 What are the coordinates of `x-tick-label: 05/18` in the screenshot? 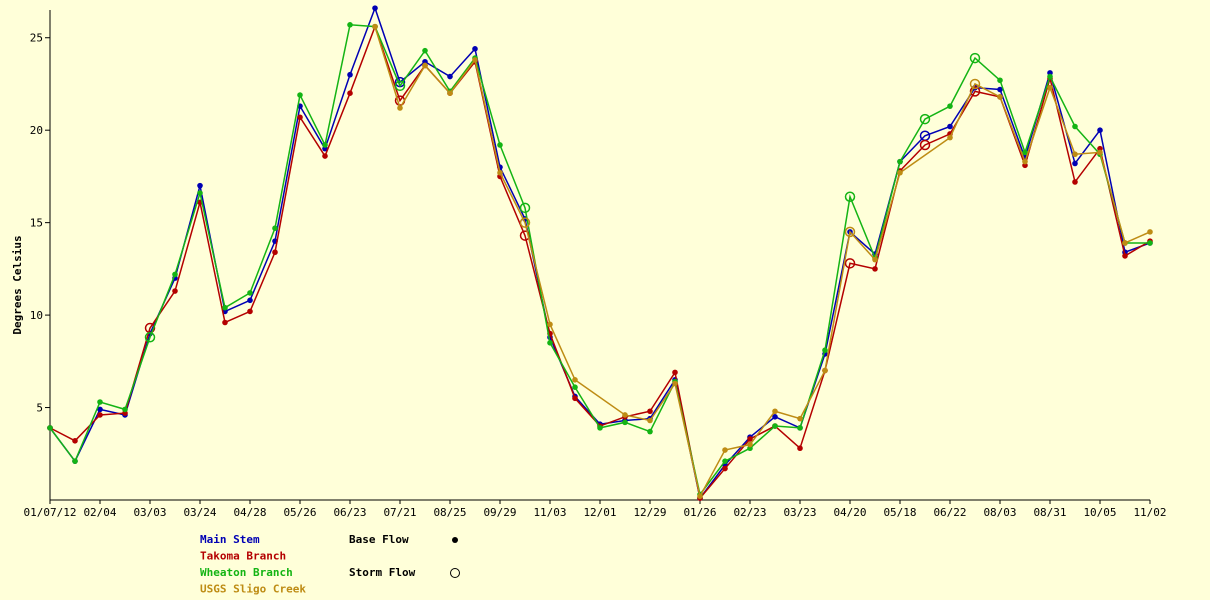 It's located at (899, 512).